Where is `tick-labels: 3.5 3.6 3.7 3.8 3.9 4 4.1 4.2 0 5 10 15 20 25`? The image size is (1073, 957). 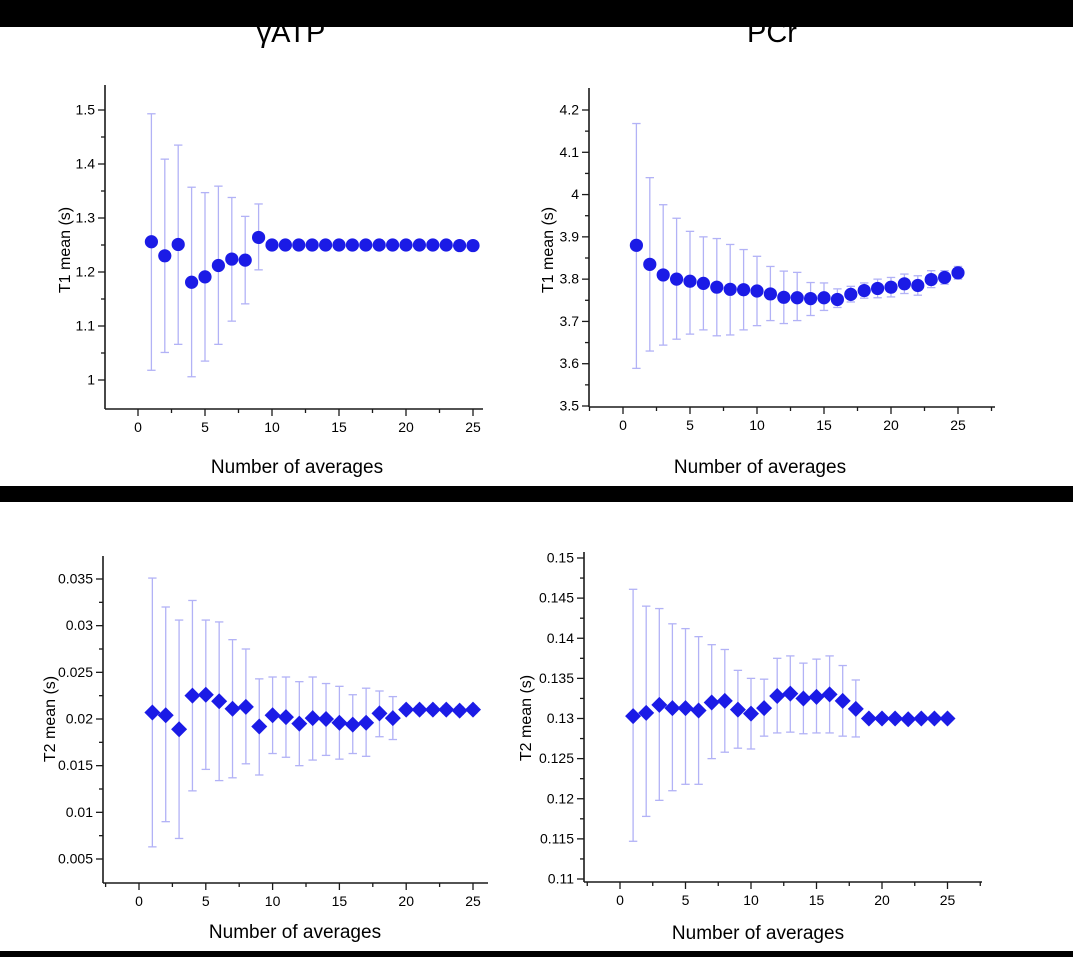 tick-labels: 3.5 3.6 3.7 3.8 3.9 4 4.1 4.2 0 5 10 15 20 25 is located at coordinates (763, 268).